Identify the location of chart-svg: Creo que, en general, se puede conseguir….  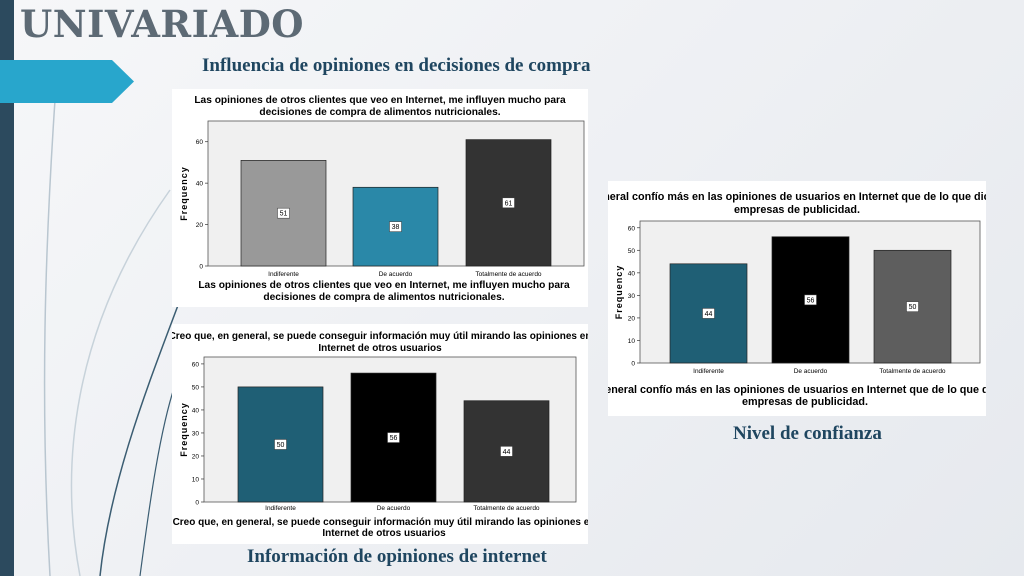
(380, 435).